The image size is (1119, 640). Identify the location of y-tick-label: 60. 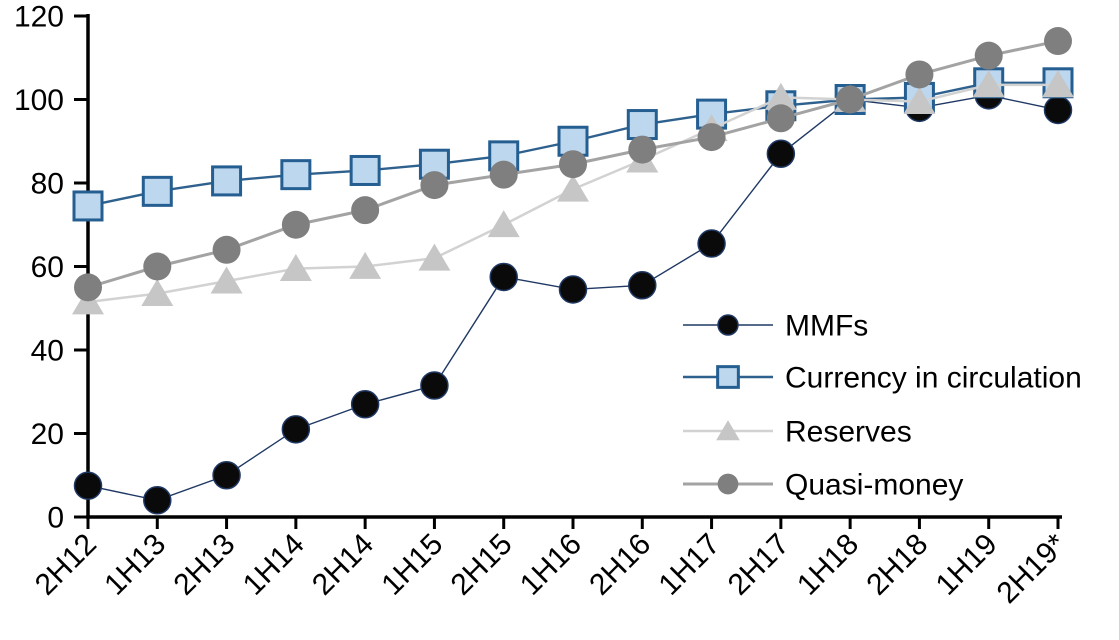
(47, 267).